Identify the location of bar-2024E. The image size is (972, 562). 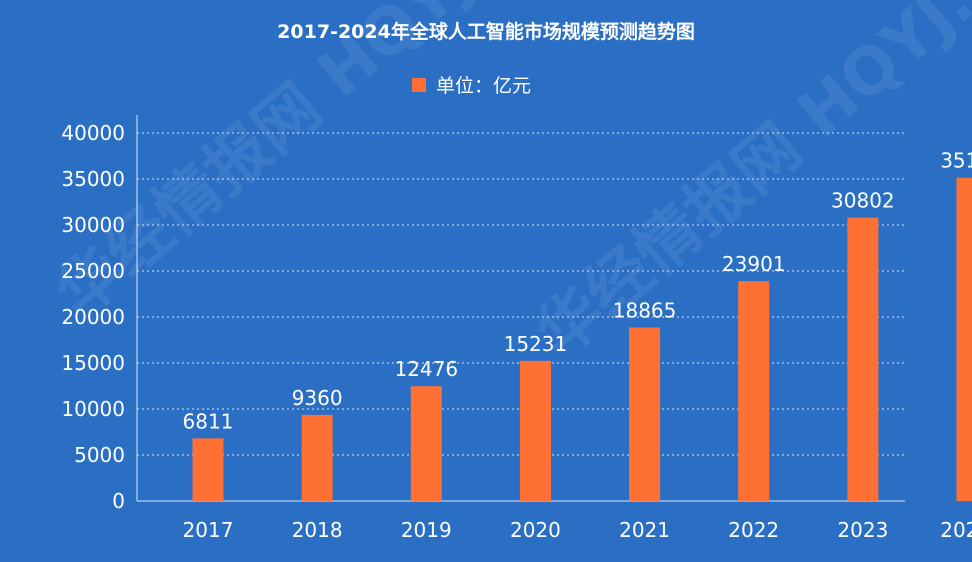
(964, 339).